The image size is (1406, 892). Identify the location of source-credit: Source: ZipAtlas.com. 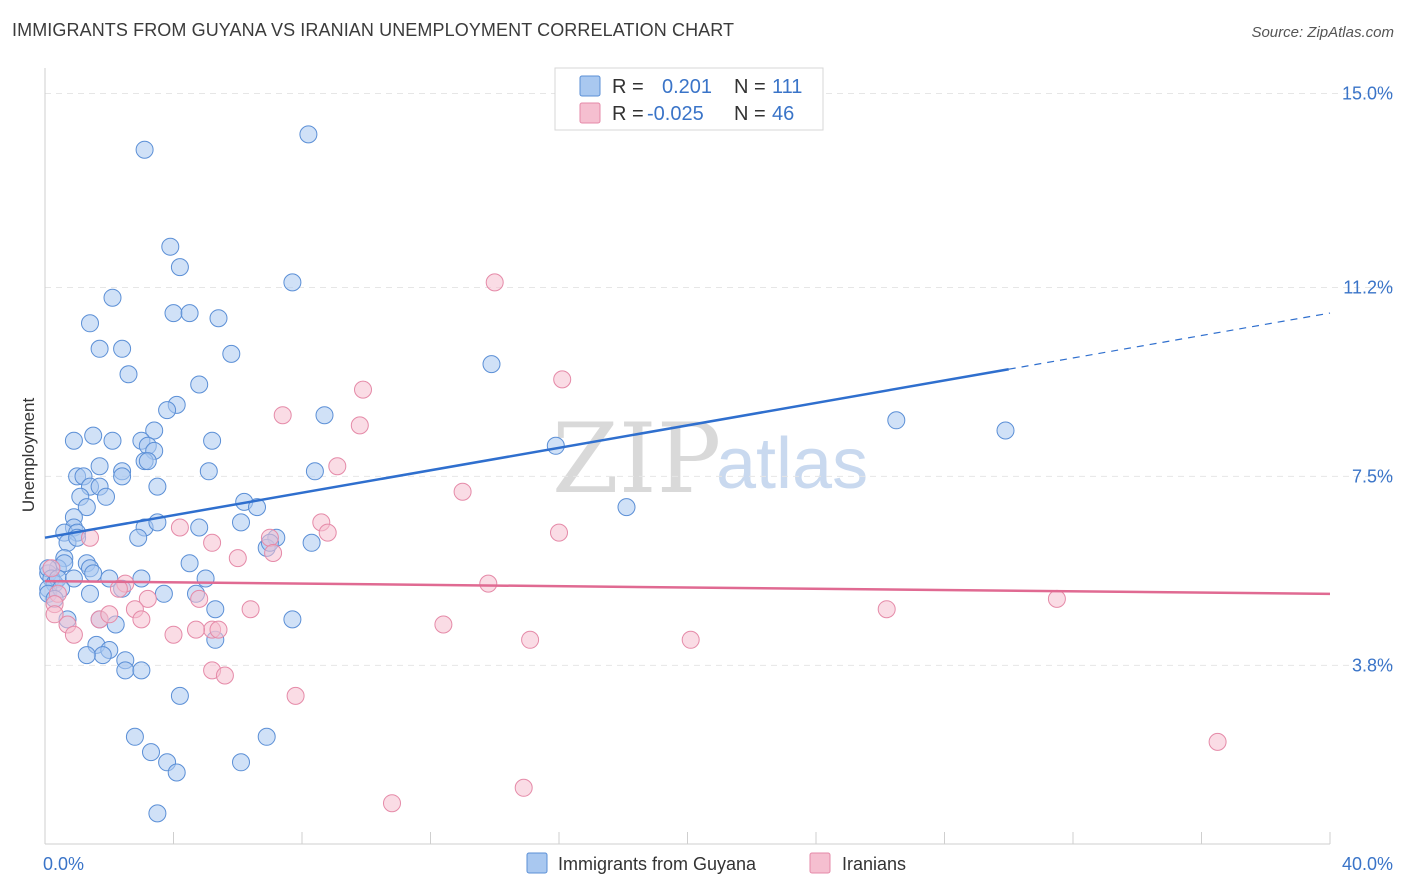
(1322, 32).